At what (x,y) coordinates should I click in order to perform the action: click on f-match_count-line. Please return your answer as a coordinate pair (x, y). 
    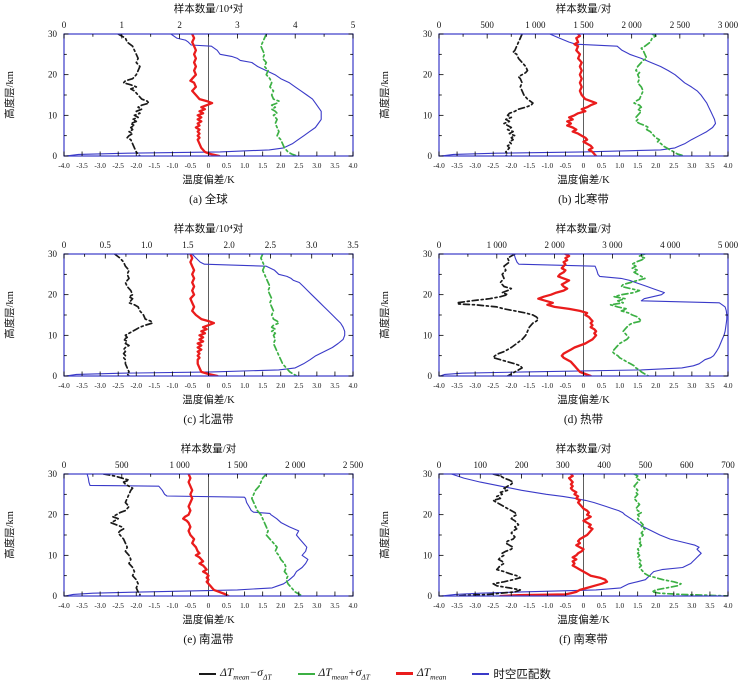
    Looking at the image, I should click on (571, 535).